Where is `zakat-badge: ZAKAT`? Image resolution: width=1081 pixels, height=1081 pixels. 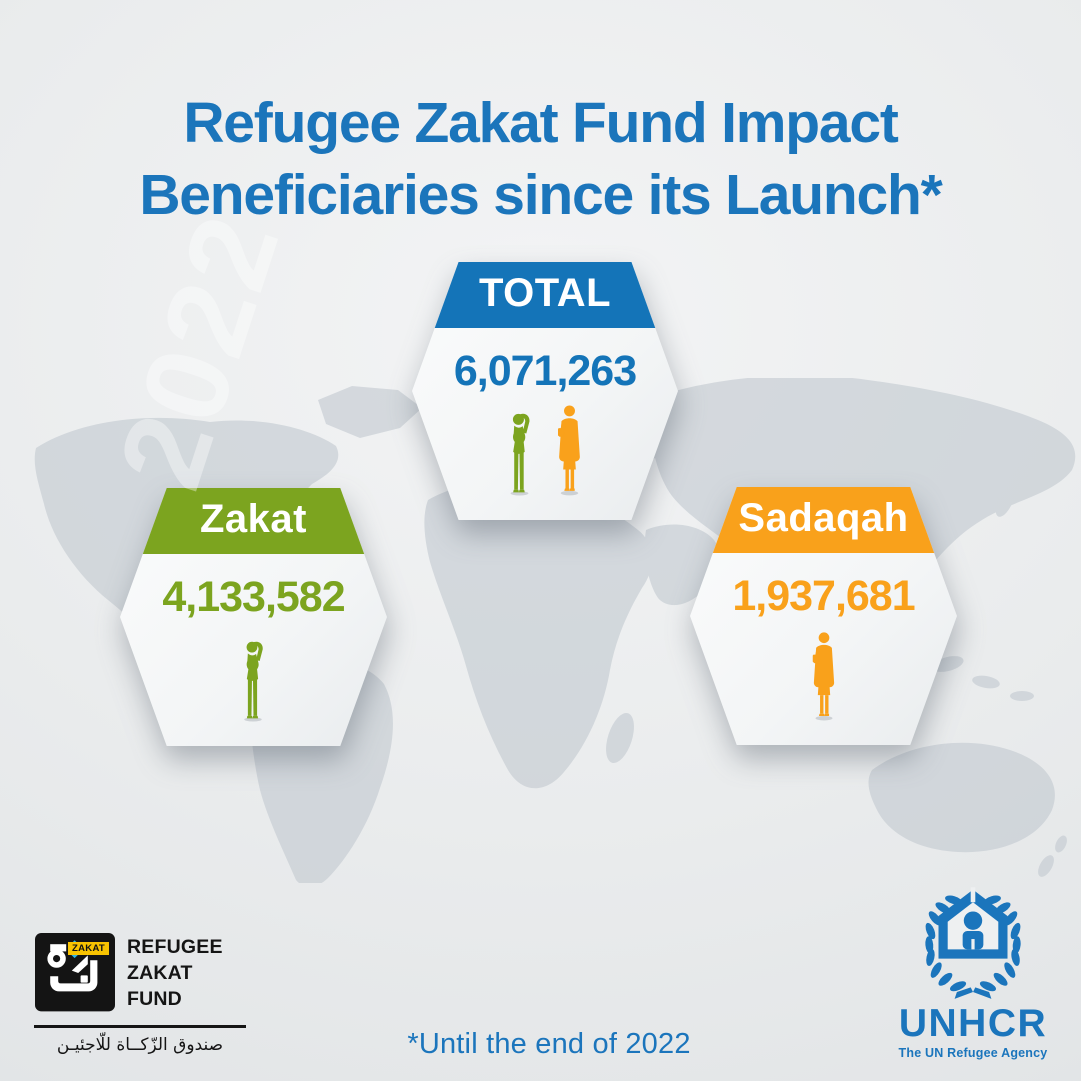
zakat-badge: ZAKAT is located at coordinates (88, 948).